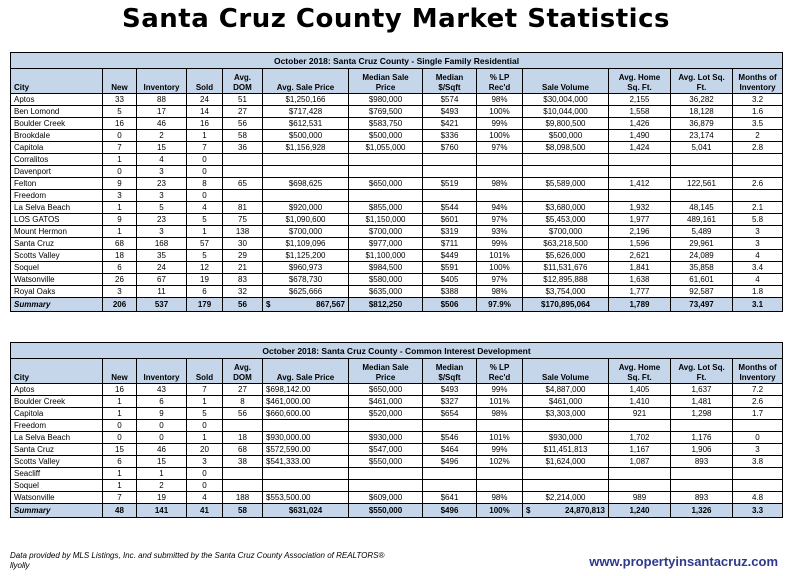 The image size is (792, 576). Describe the element at coordinates (757, 111) in the screenshot. I see `table-cell: 1.6` at that location.